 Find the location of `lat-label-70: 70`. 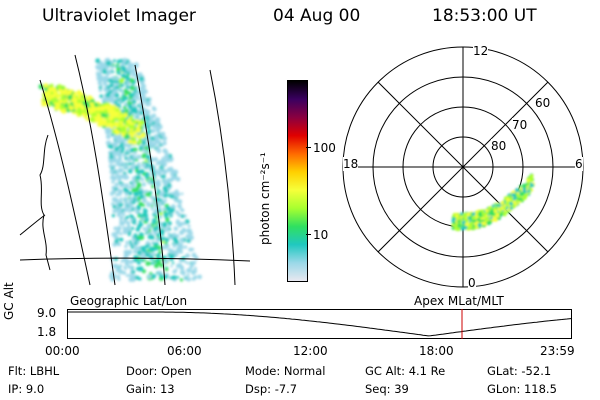

lat-label-70: 70 is located at coordinates (520, 125).